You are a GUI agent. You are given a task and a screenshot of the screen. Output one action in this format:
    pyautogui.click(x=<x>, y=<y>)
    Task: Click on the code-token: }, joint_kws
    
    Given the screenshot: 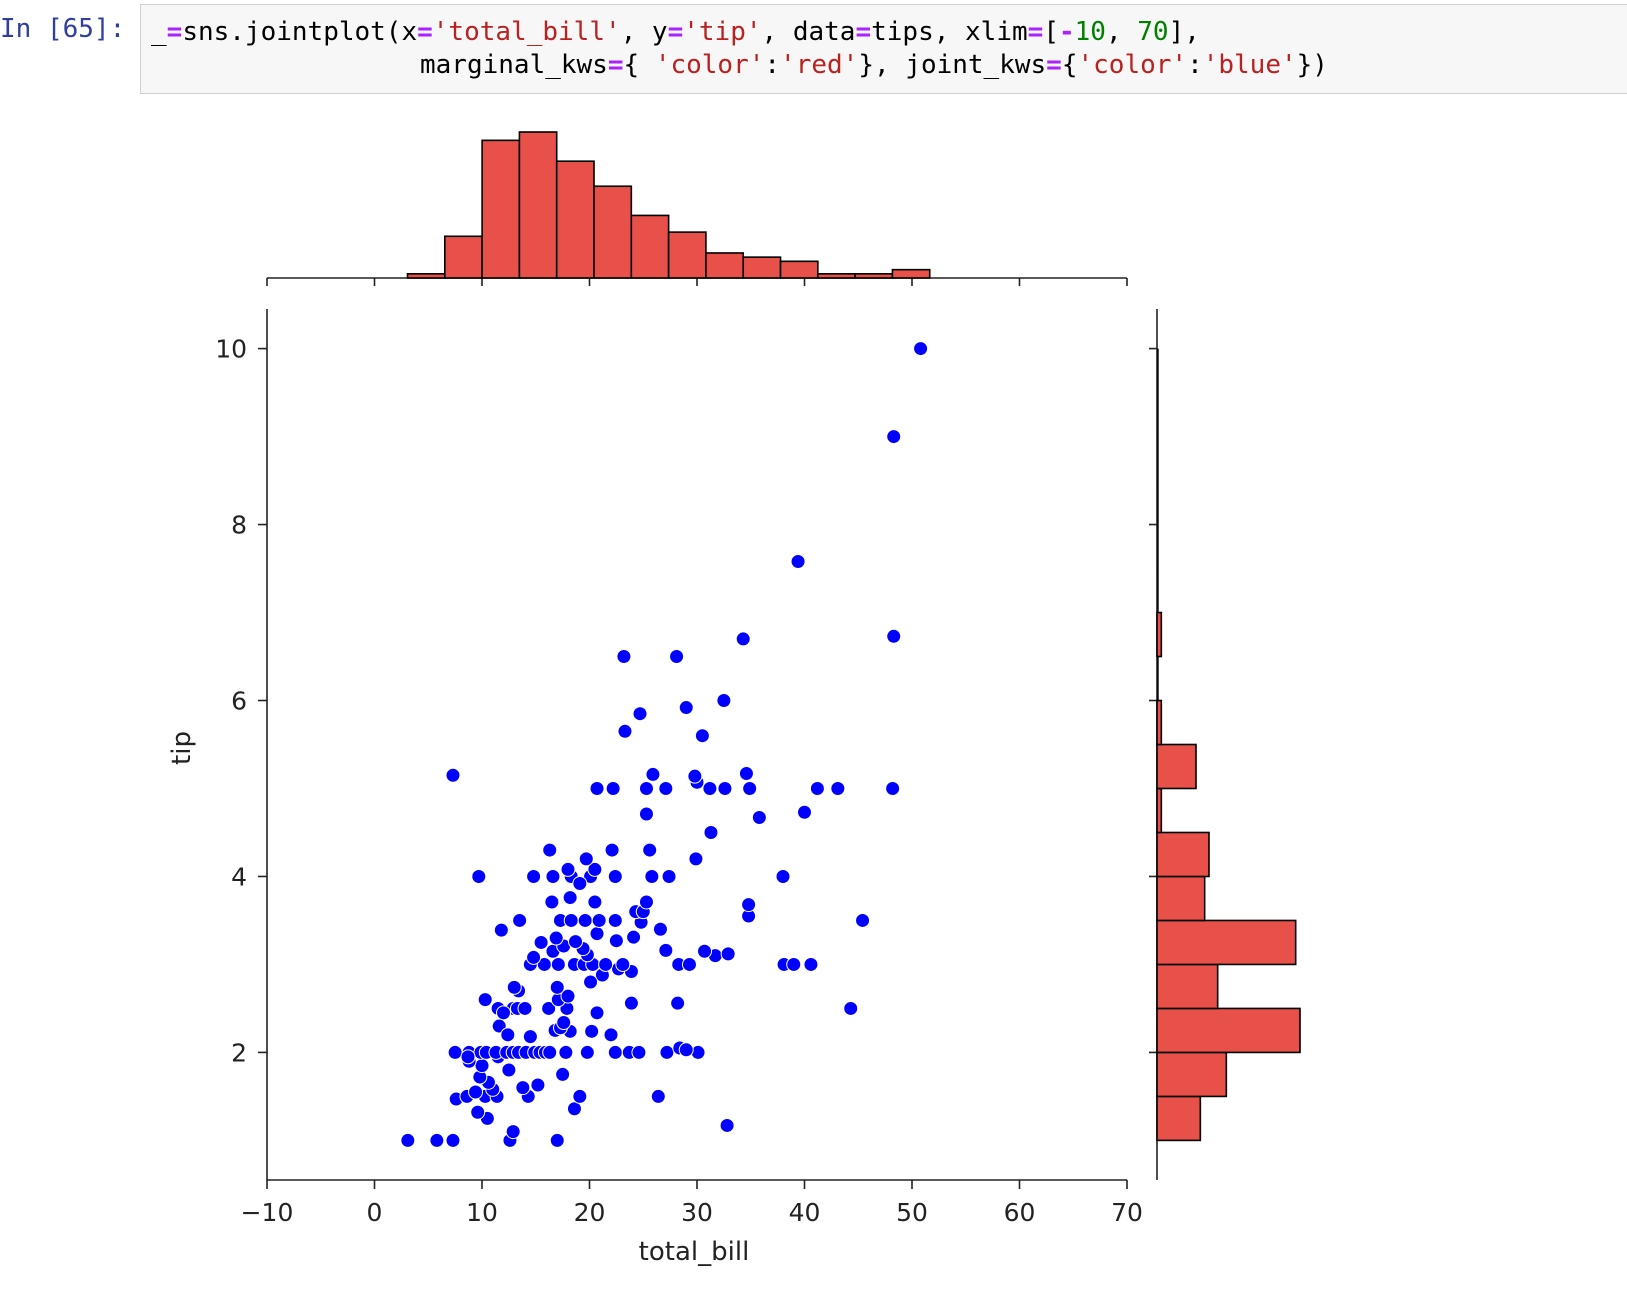 What is the action you would take?
    pyautogui.click(x=952, y=65)
    